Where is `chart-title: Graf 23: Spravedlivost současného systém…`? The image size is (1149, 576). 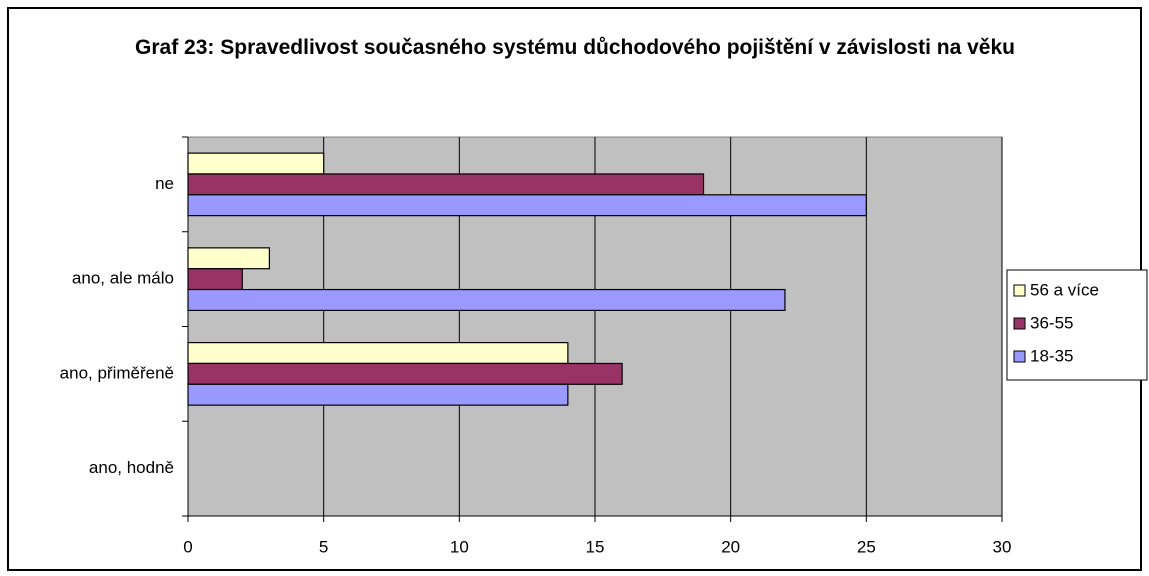 chart-title: Graf 23: Spravedlivost současného systém… is located at coordinates (575, 47).